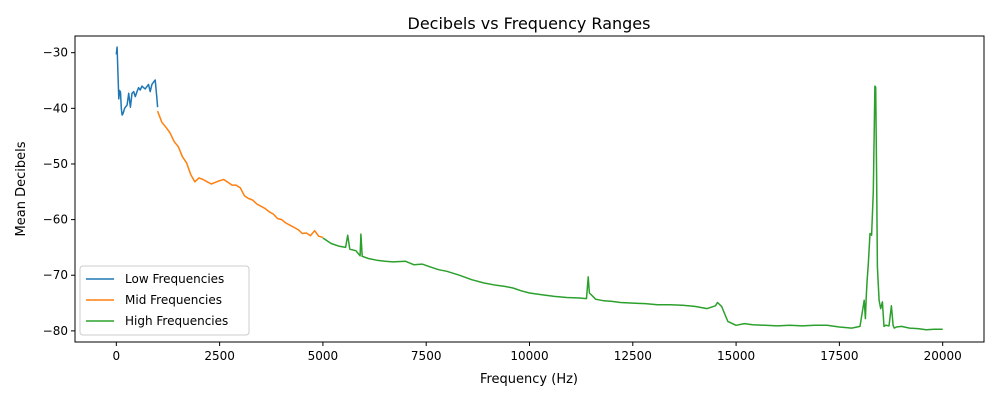  What do you see at coordinates (736, 356) in the screenshot?
I see `x-tick-label: 15000` at bounding box center [736, 356].